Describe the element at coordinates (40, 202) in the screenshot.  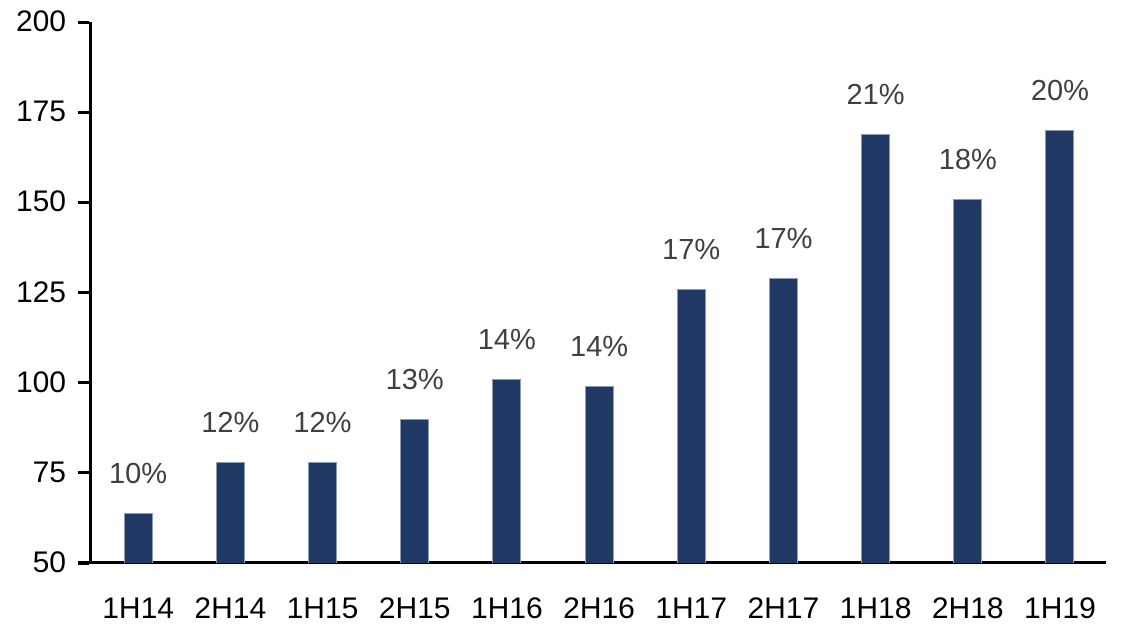
I see `y-axis-tick-label: 150` at that location.